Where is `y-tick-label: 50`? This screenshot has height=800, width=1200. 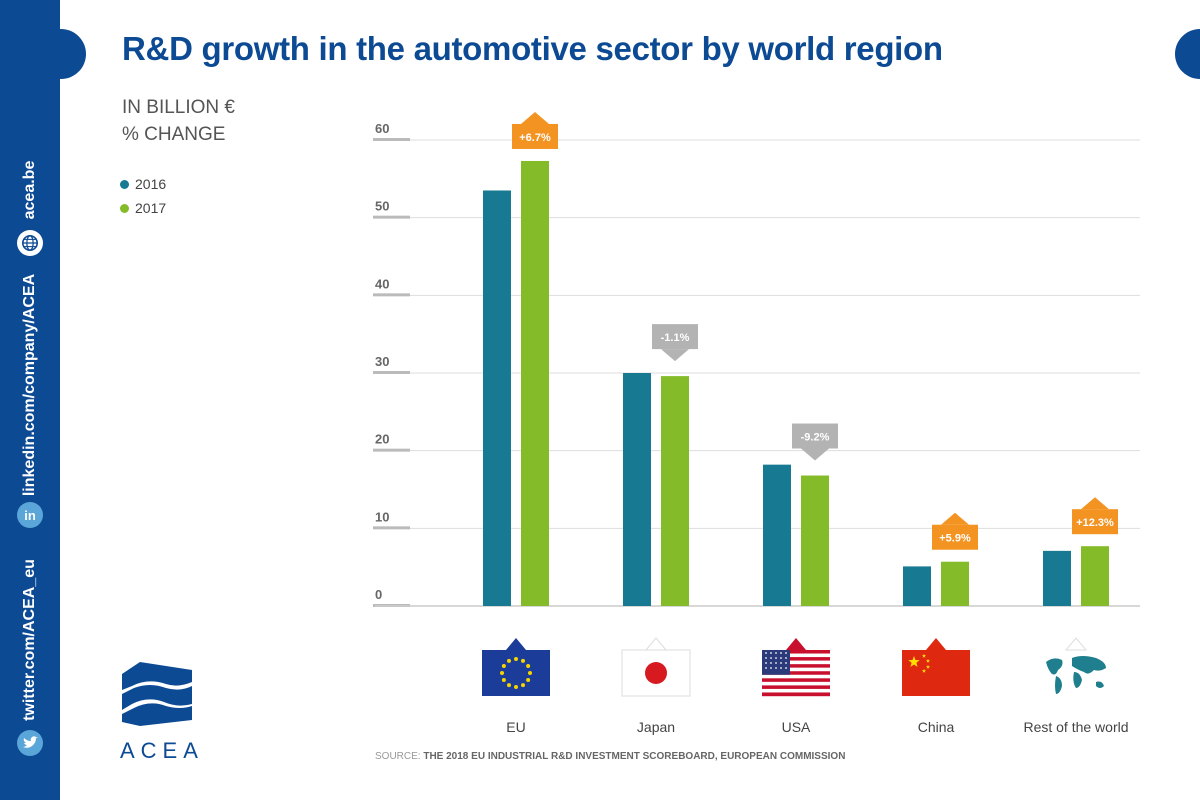
y-tick-label: 50 is located at coordinates (382, 206).